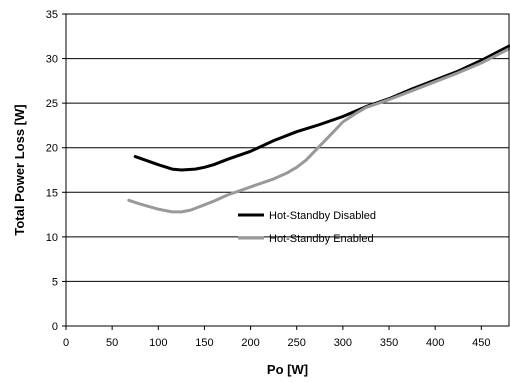  I want to click on y-tick-label: 35, so click(52, 15).